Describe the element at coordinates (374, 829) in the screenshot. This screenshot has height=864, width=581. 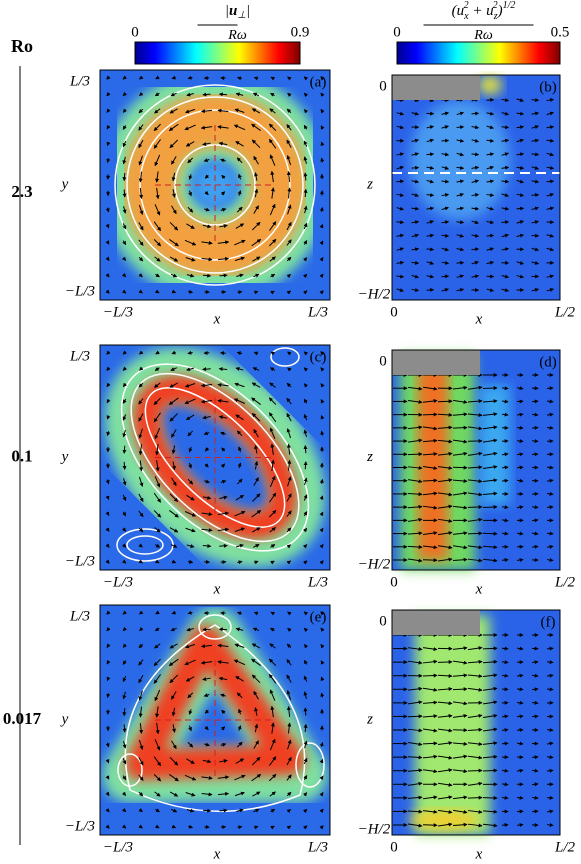
I see `z-tick-bottom: −H/2` at that location.